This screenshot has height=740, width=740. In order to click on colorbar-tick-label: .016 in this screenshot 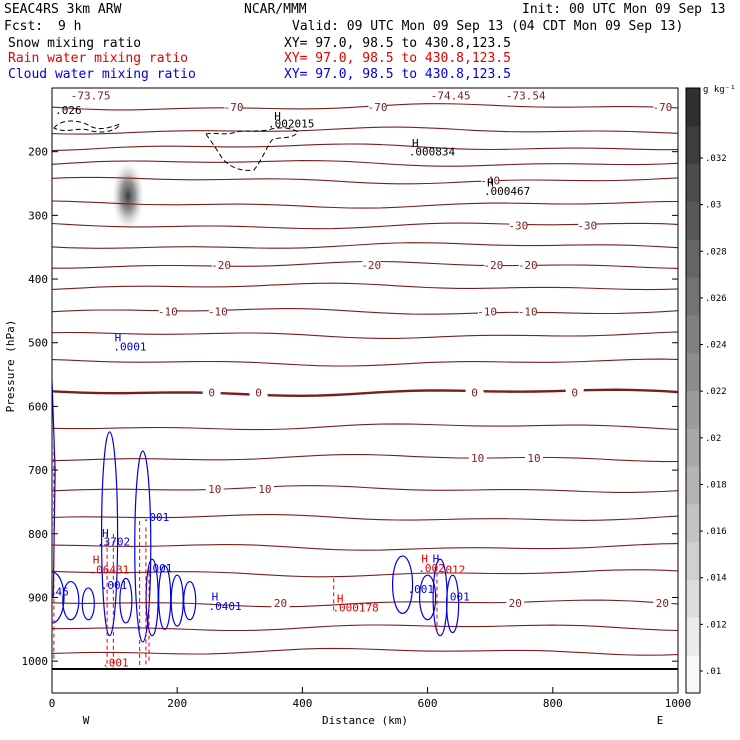, I will do `click(716, 532)`.